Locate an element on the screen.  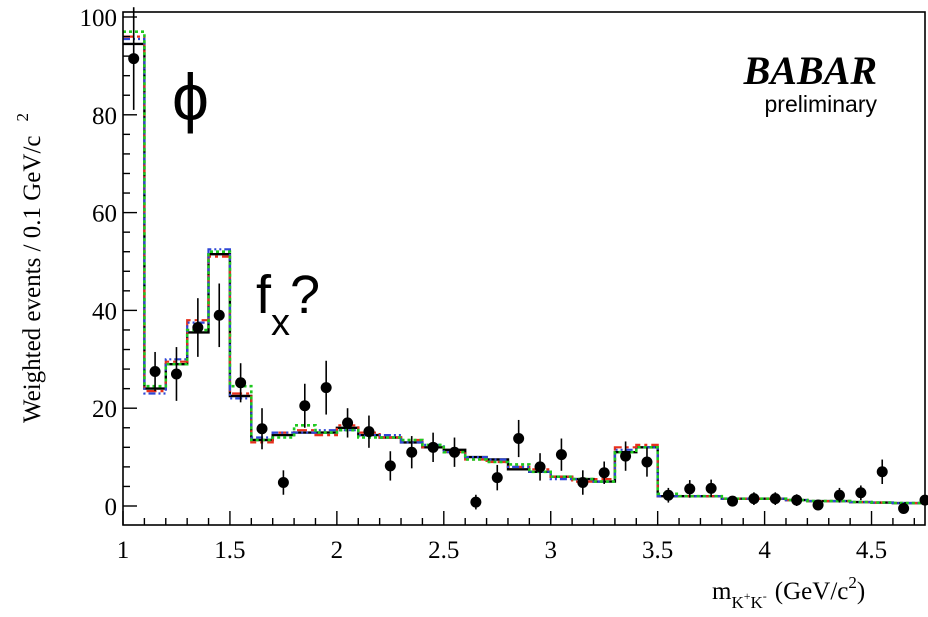
x-tick-label: 3 is located at coordinates (550, 550).